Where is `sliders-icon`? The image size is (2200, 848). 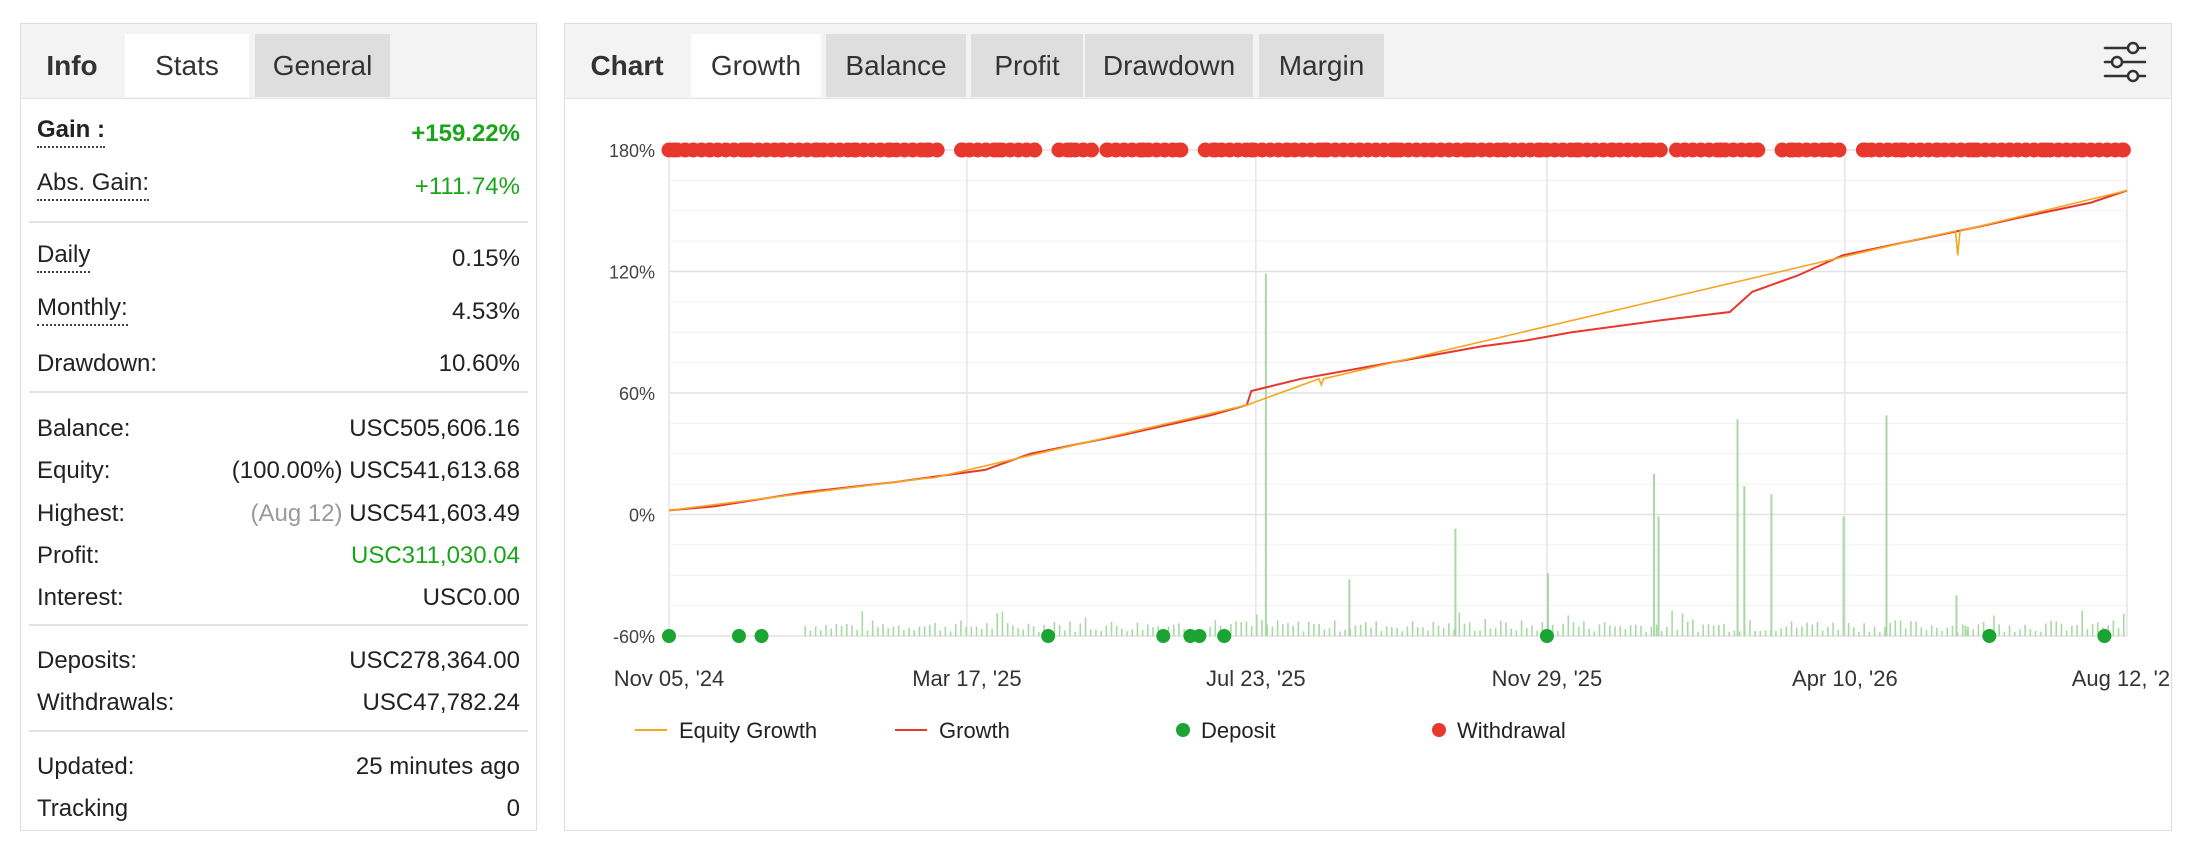 sliders-icon is located at coordinates (2125, 62).